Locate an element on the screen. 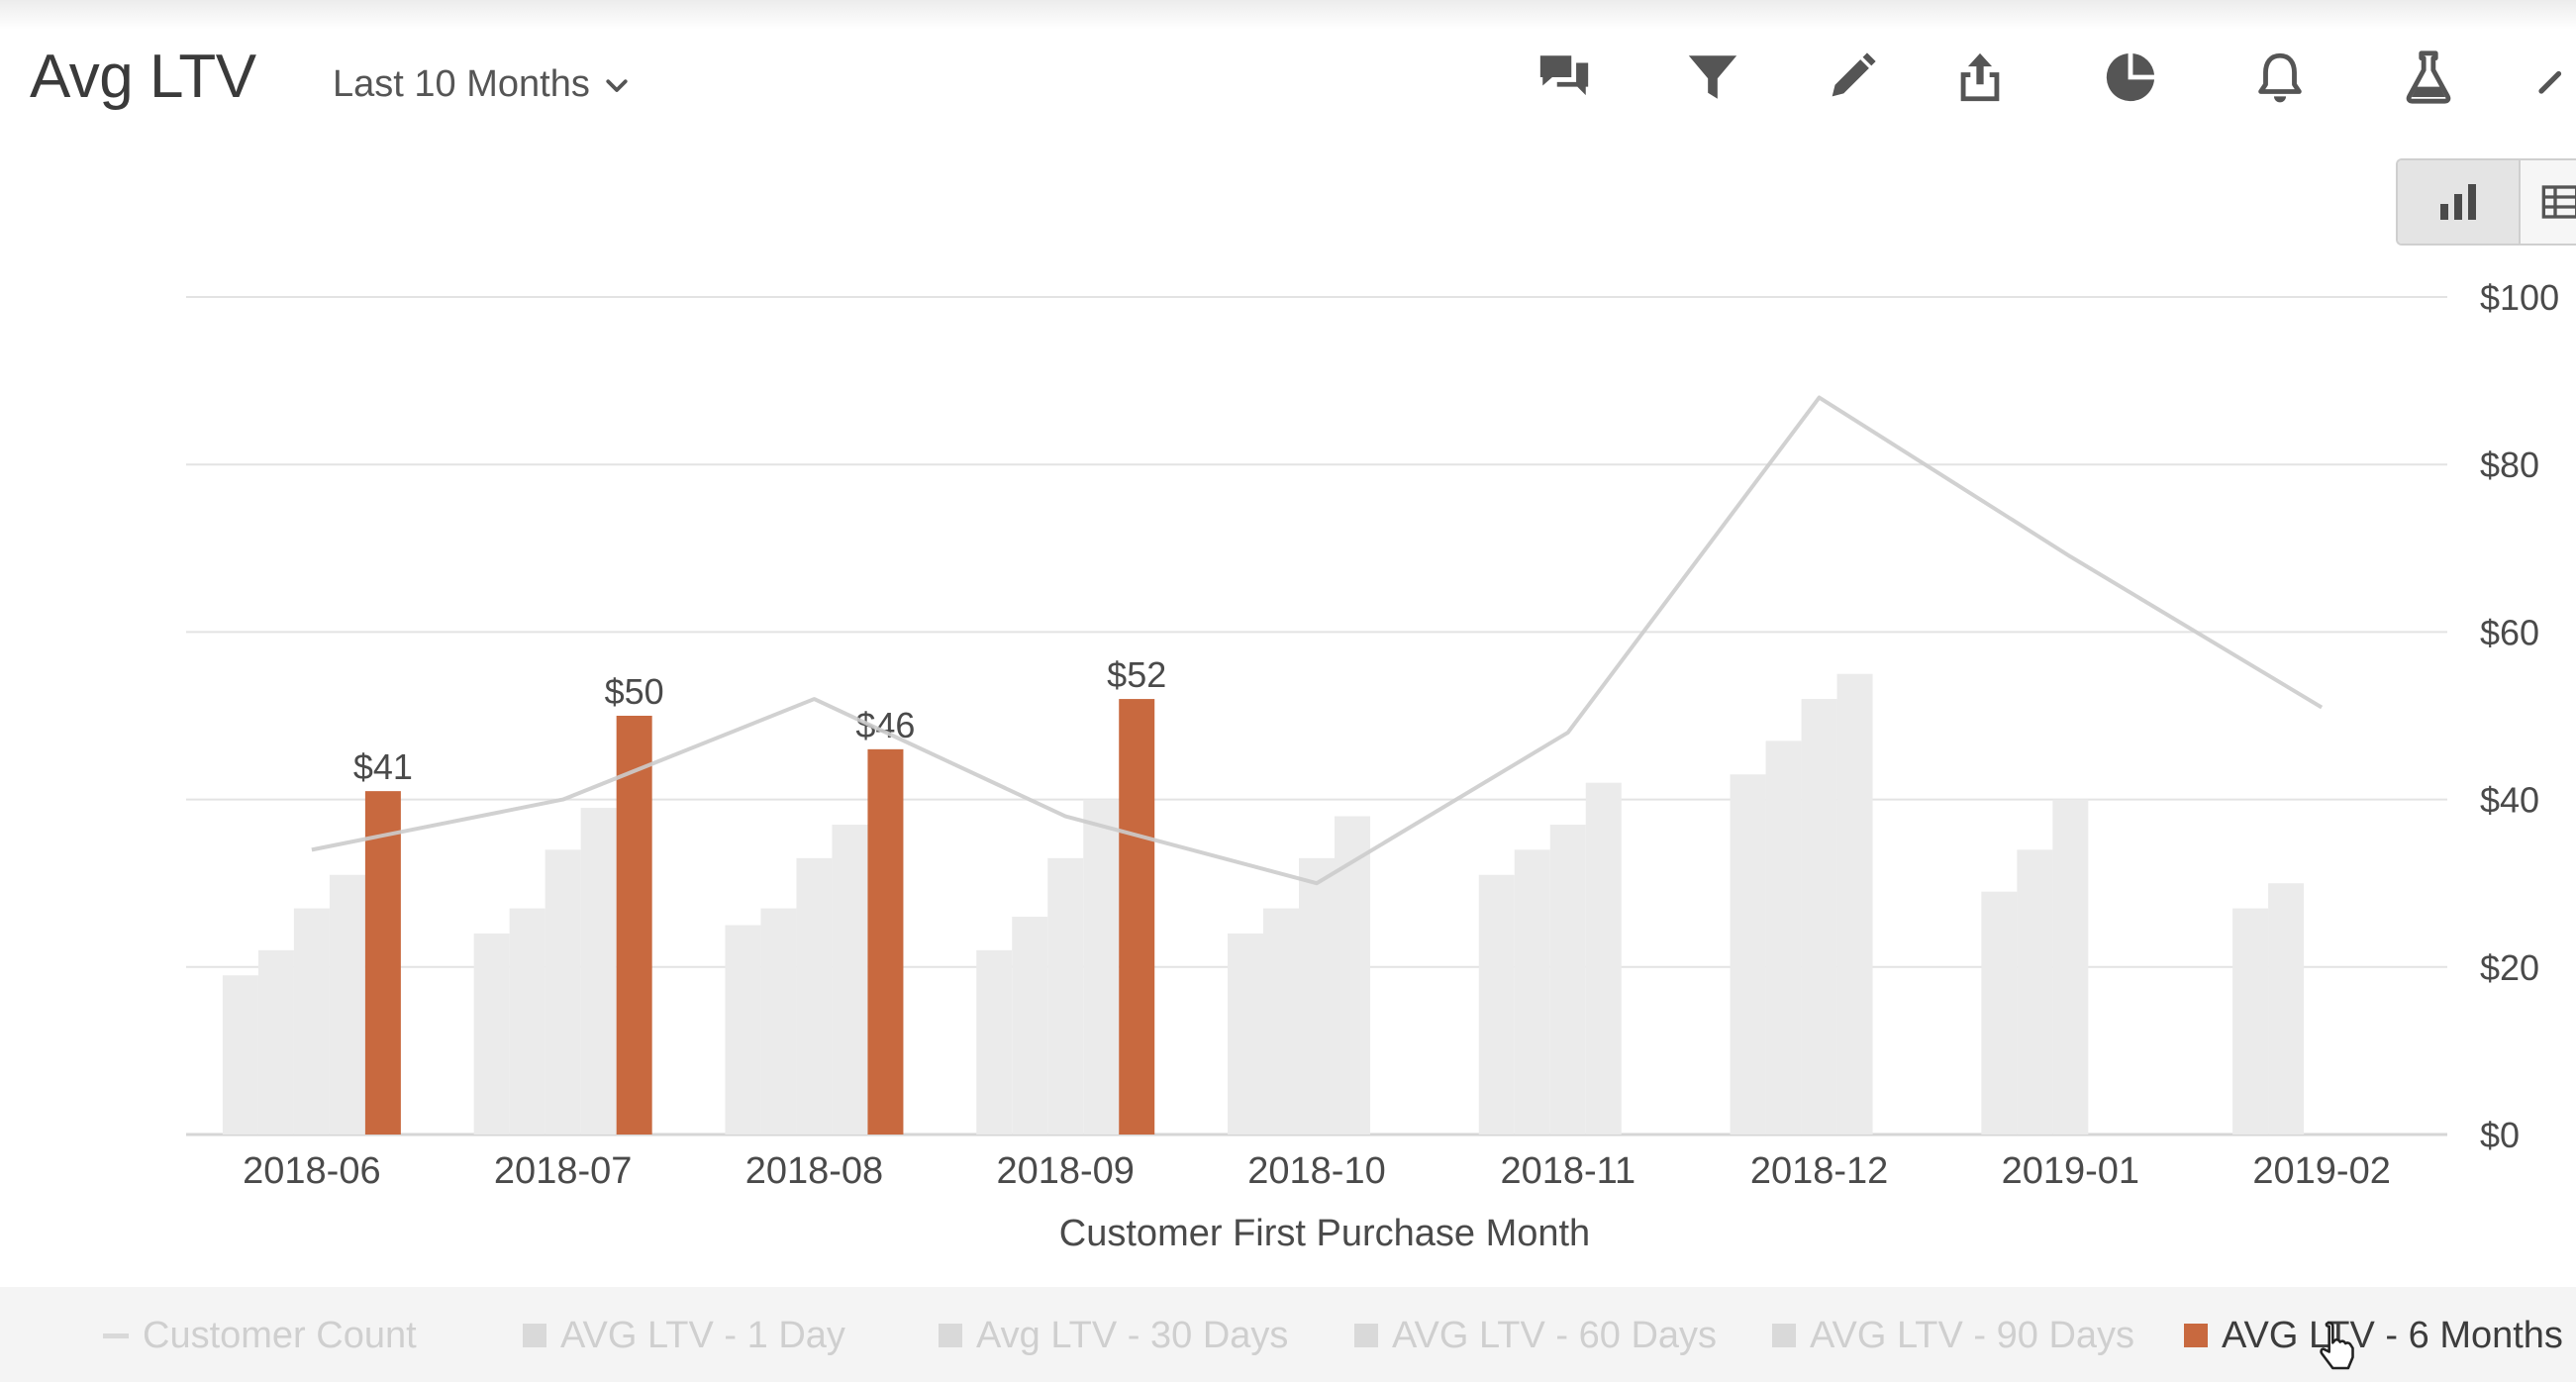  x-tick-label: 2018-08 is located at coordinates (814, 1171).